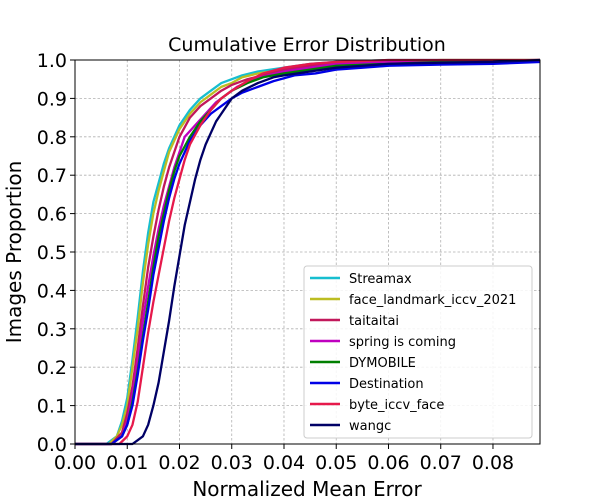 Image resolution: width=600 pixels, height=500 pixels. What do you see at coordinates (52, 445) in the screenshot?
I see `y-tick-label: 0.0` at bounding box center [52, 445].